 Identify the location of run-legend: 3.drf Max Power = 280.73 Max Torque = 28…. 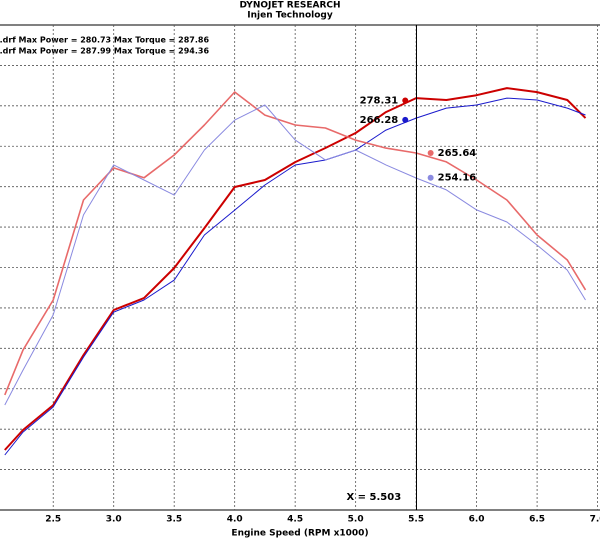
(104, 40).